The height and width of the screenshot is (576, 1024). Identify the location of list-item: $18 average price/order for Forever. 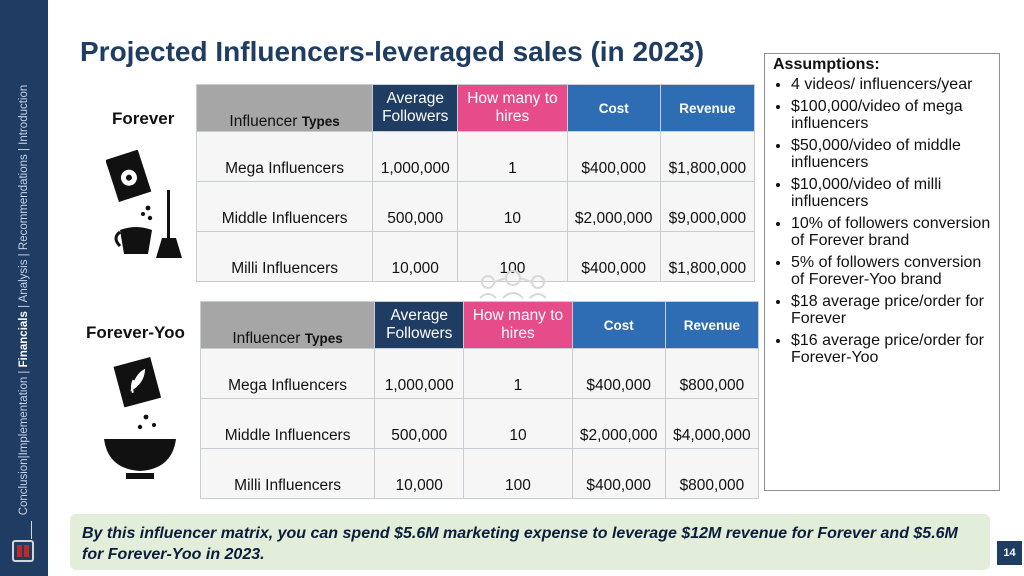
(892, 310).